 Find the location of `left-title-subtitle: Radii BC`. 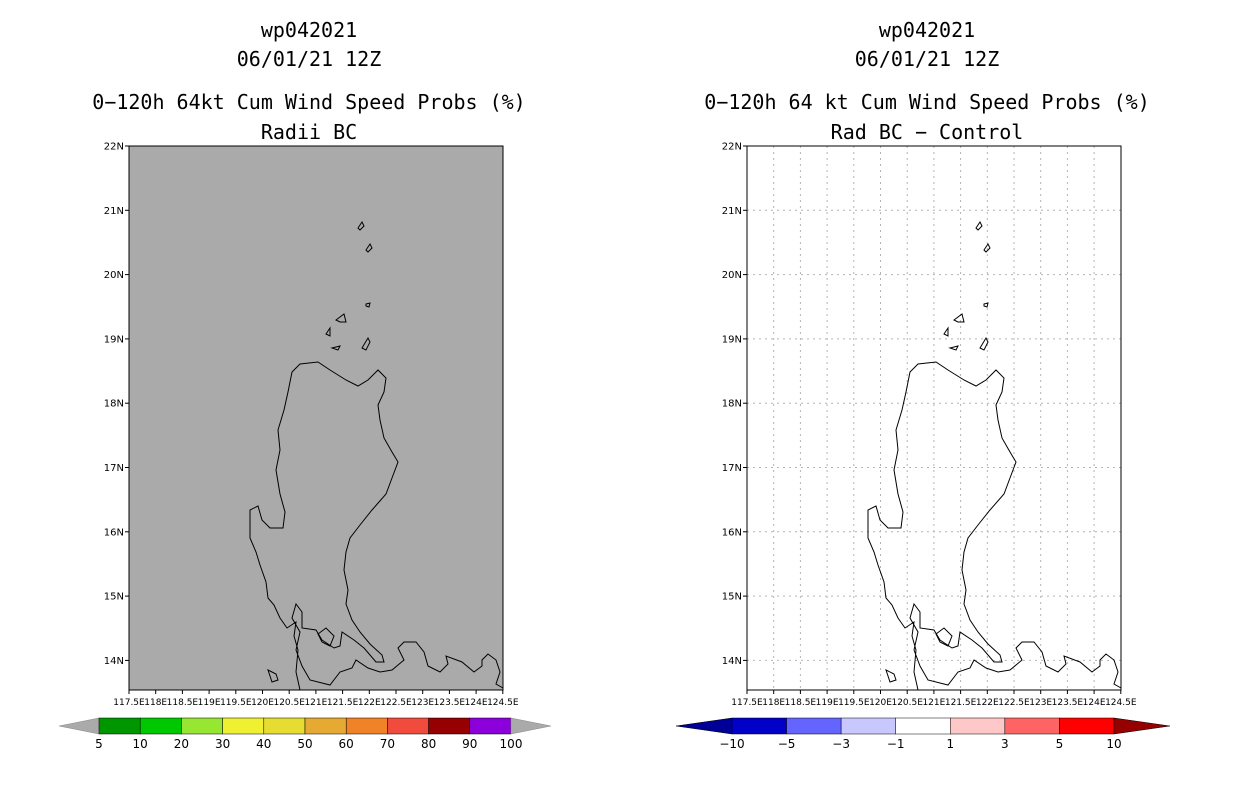

left-title-subtitle: Radii BC is located at coordinates (309, 132).